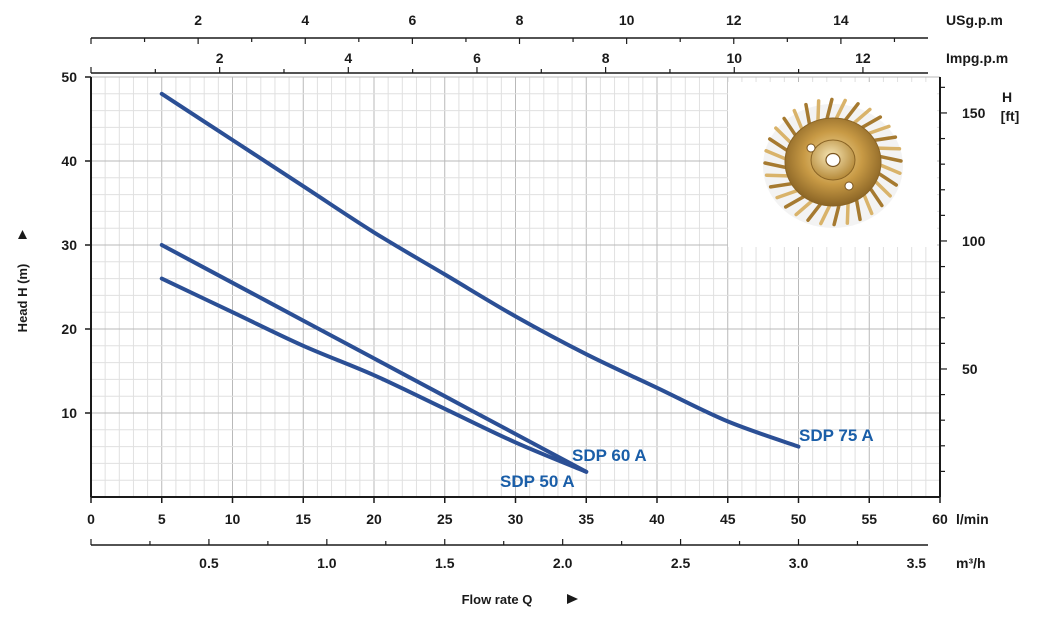  I want to click on usgpm-tick-label: 6, so click(412, 20).